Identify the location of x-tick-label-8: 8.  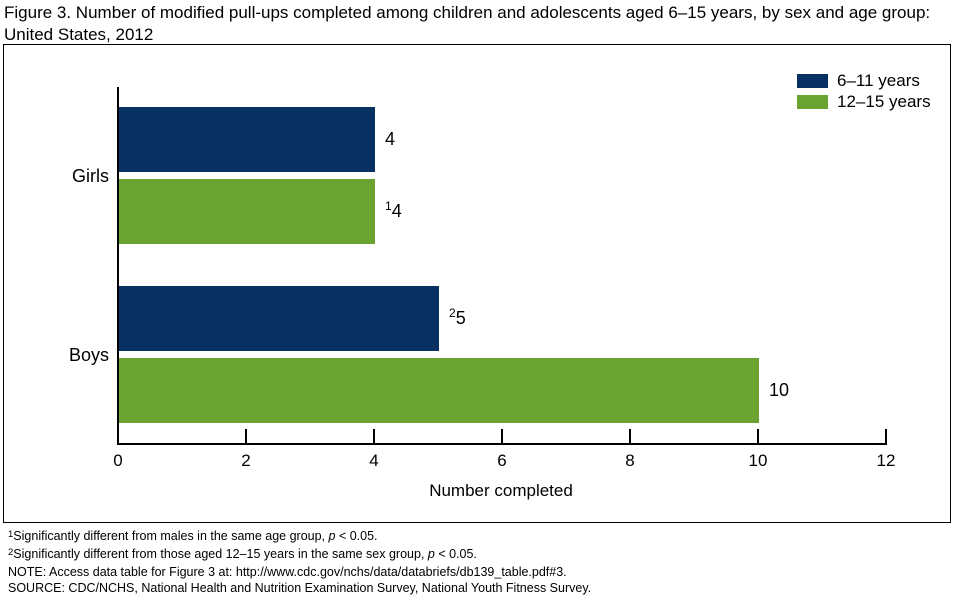
(630, 460).